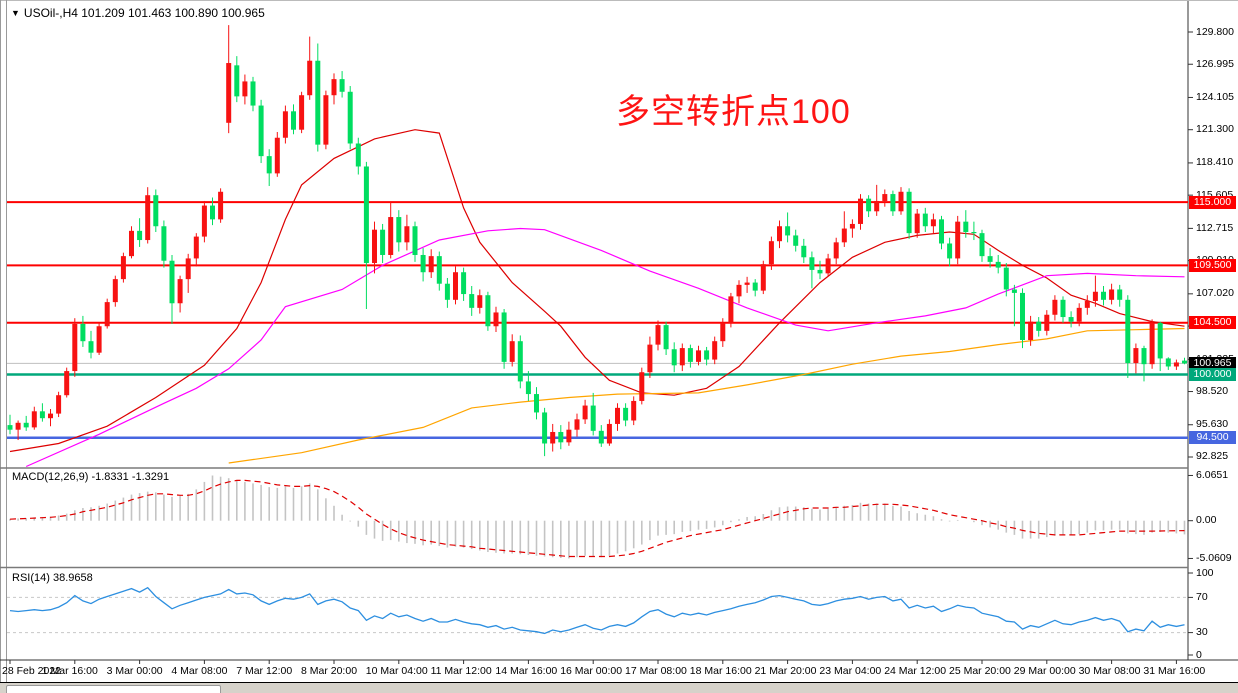  I want to click on window-top-border, so click(619, 0).